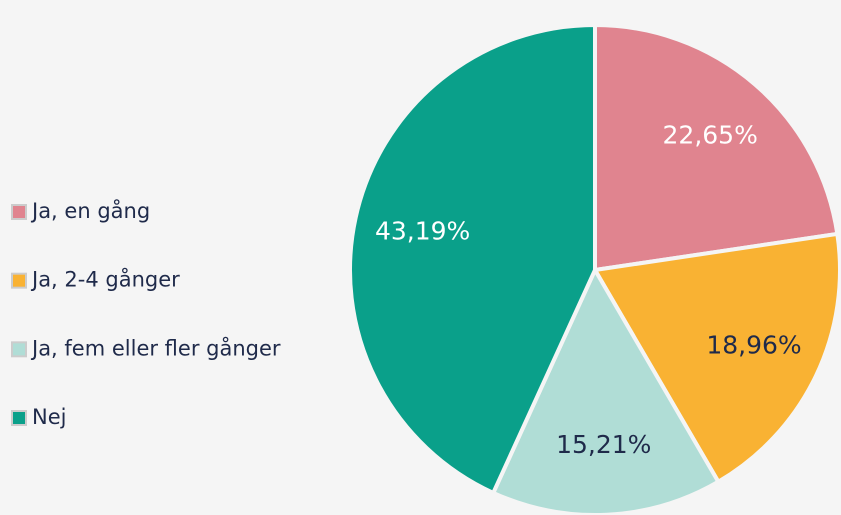 The width and height of the screenshot is (841, 515). I want to click on legend-label: Nej, so click(49, 417).